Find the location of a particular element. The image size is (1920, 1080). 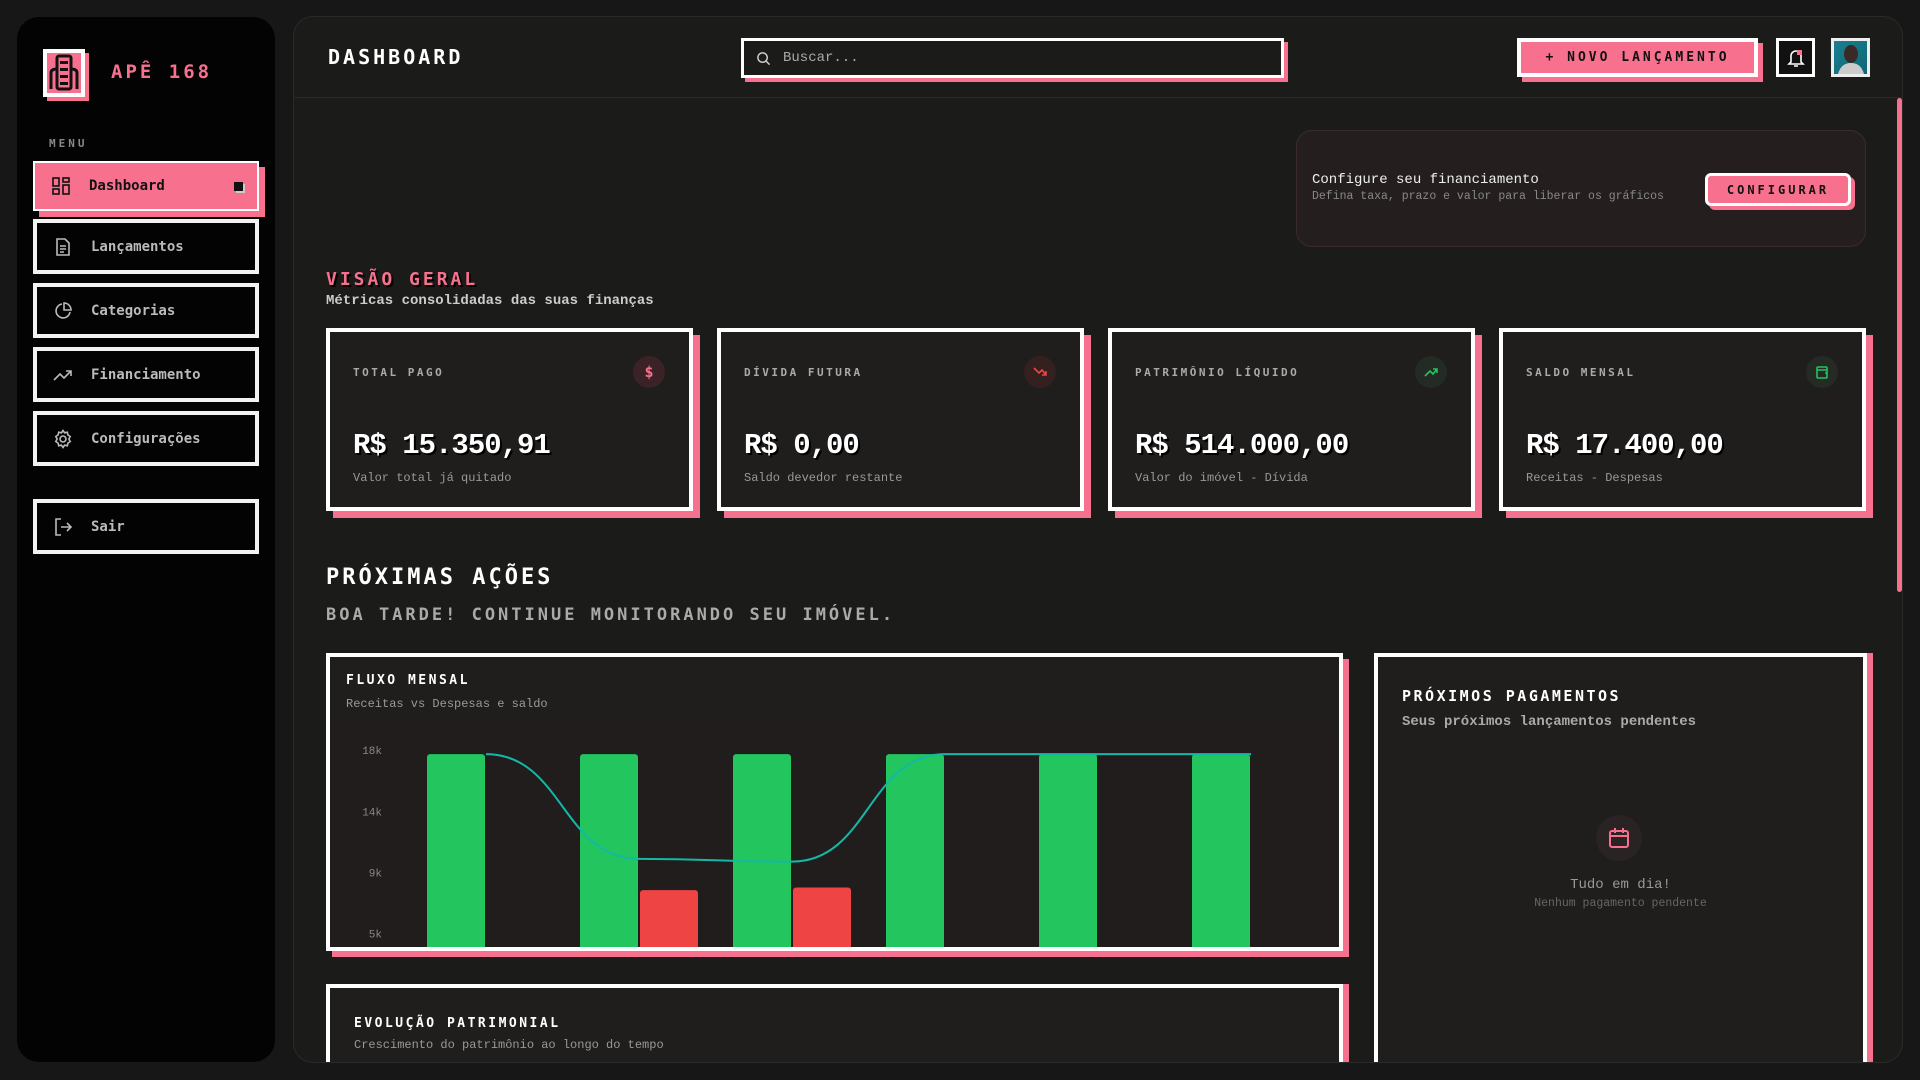

scrollbar-thumb is located at coordinates (1899, 345).